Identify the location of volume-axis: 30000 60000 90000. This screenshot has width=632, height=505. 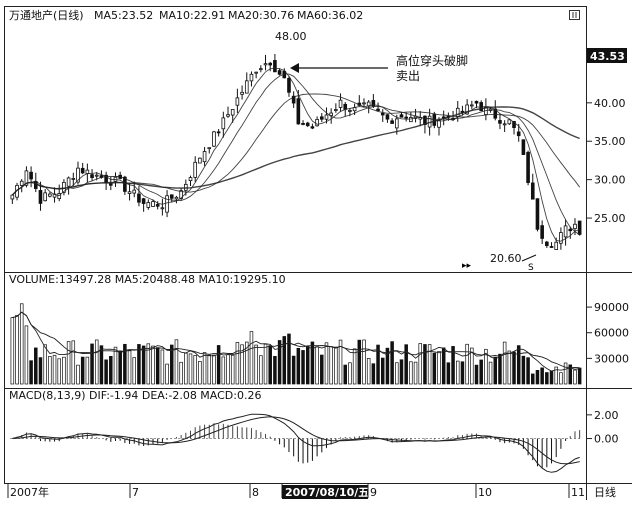
(607, 333).